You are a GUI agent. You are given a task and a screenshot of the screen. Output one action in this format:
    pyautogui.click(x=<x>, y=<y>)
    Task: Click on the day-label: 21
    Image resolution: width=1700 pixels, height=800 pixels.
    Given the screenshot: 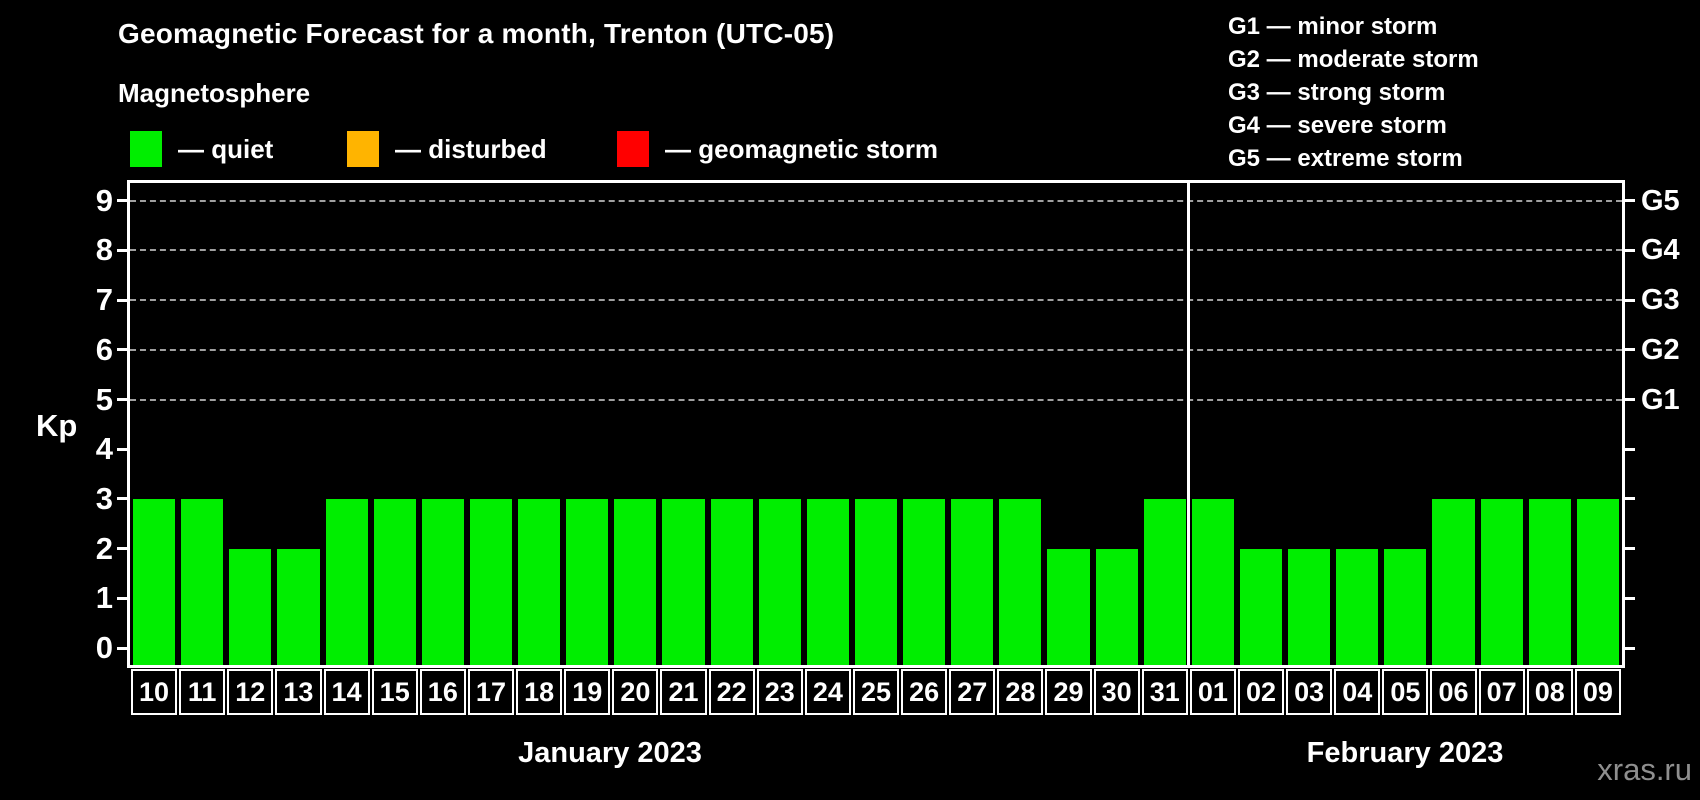 What is the action you would take?
    pyautogui.click(x=683, y=692)
    